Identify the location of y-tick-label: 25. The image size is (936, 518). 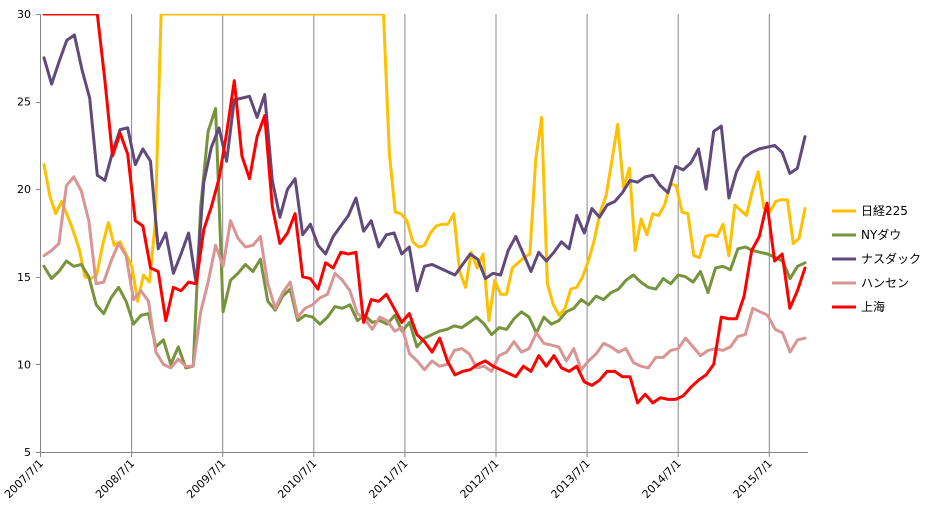
(24, 102).